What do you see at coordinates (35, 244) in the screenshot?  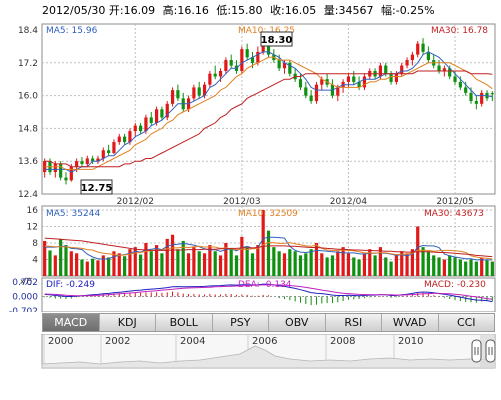 I see `volume-tick-label: 8` at bounding box center [35, 244].